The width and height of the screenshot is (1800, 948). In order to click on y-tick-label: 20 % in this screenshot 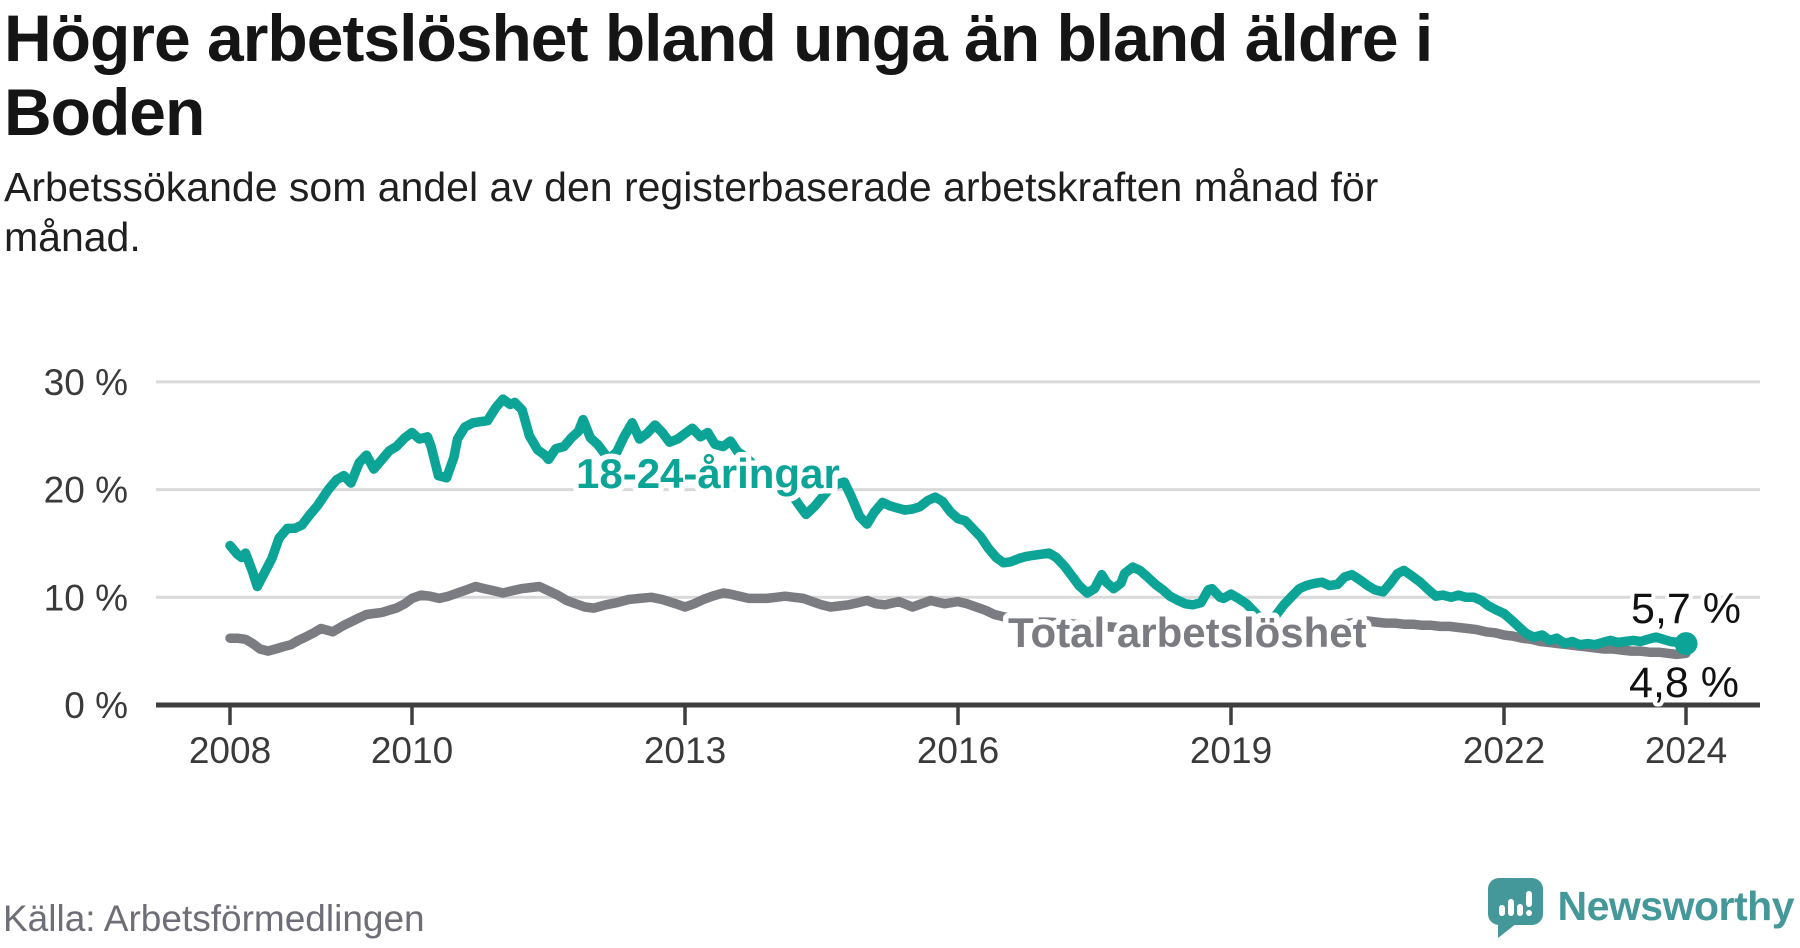, I will do `click(86, 490)`.